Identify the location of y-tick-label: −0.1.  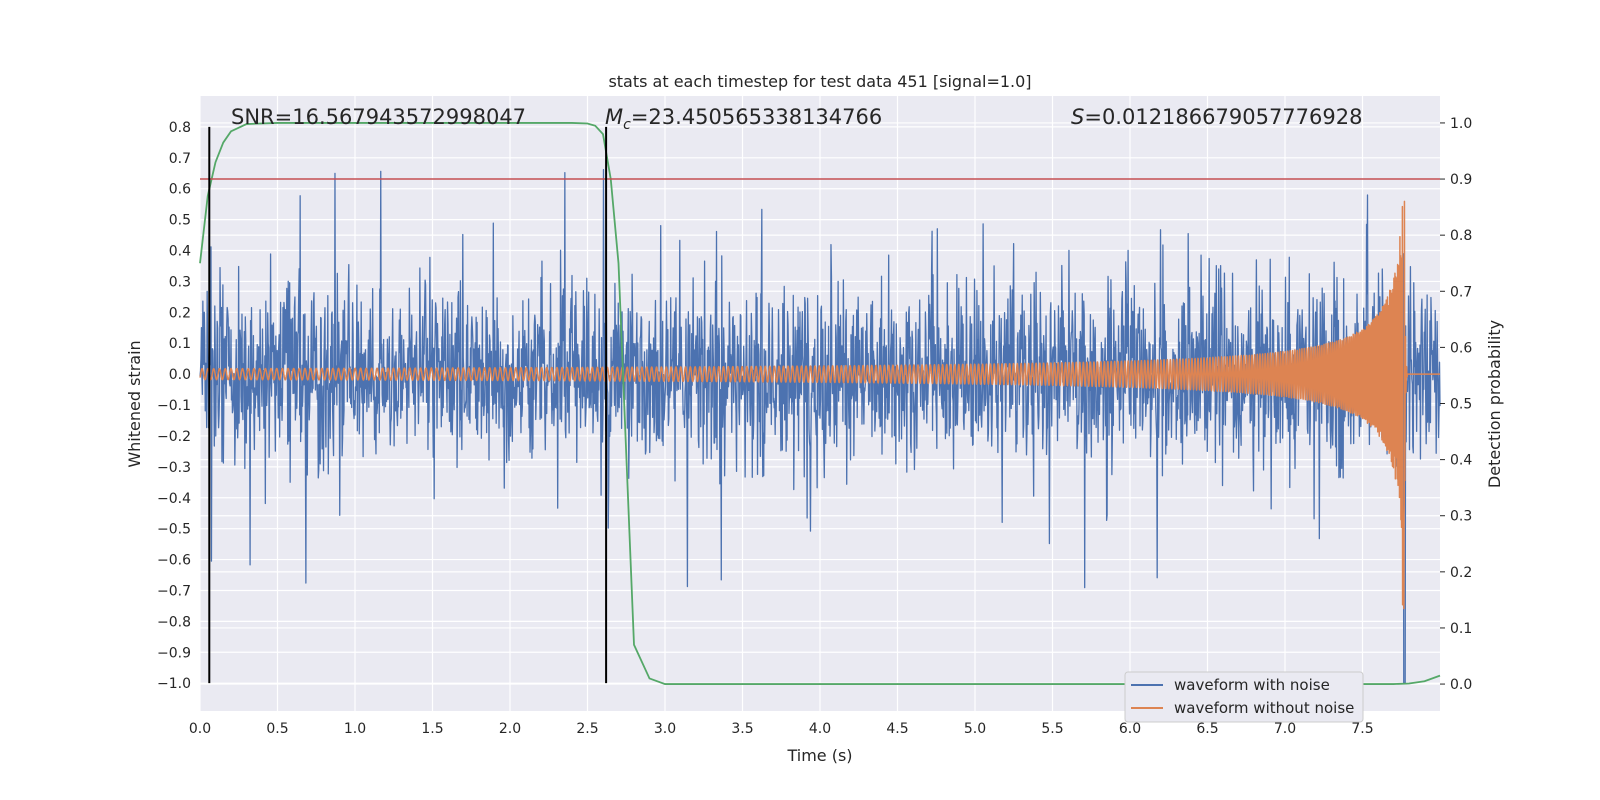
(174, 406).